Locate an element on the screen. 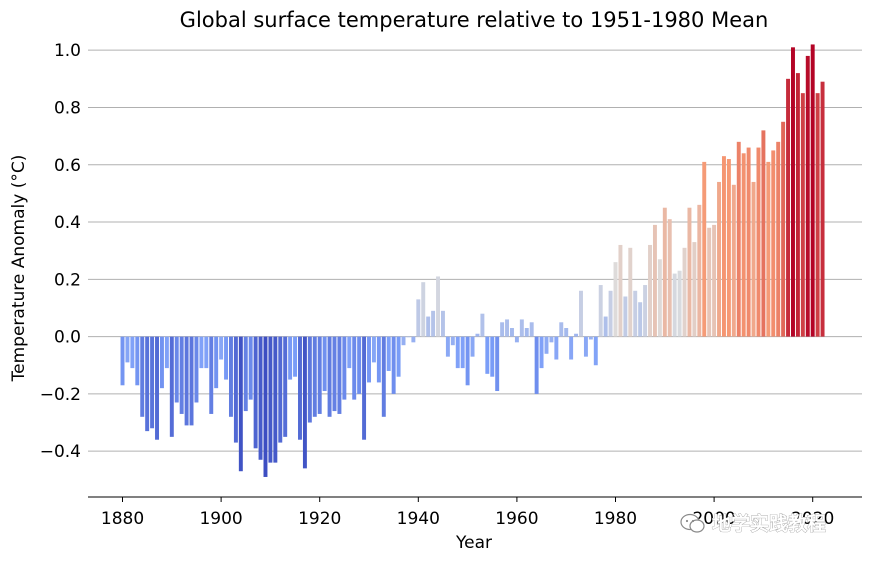 The width and height of the screenshot is (871, 561). bar-1983 is located at coordinates (630, 292).